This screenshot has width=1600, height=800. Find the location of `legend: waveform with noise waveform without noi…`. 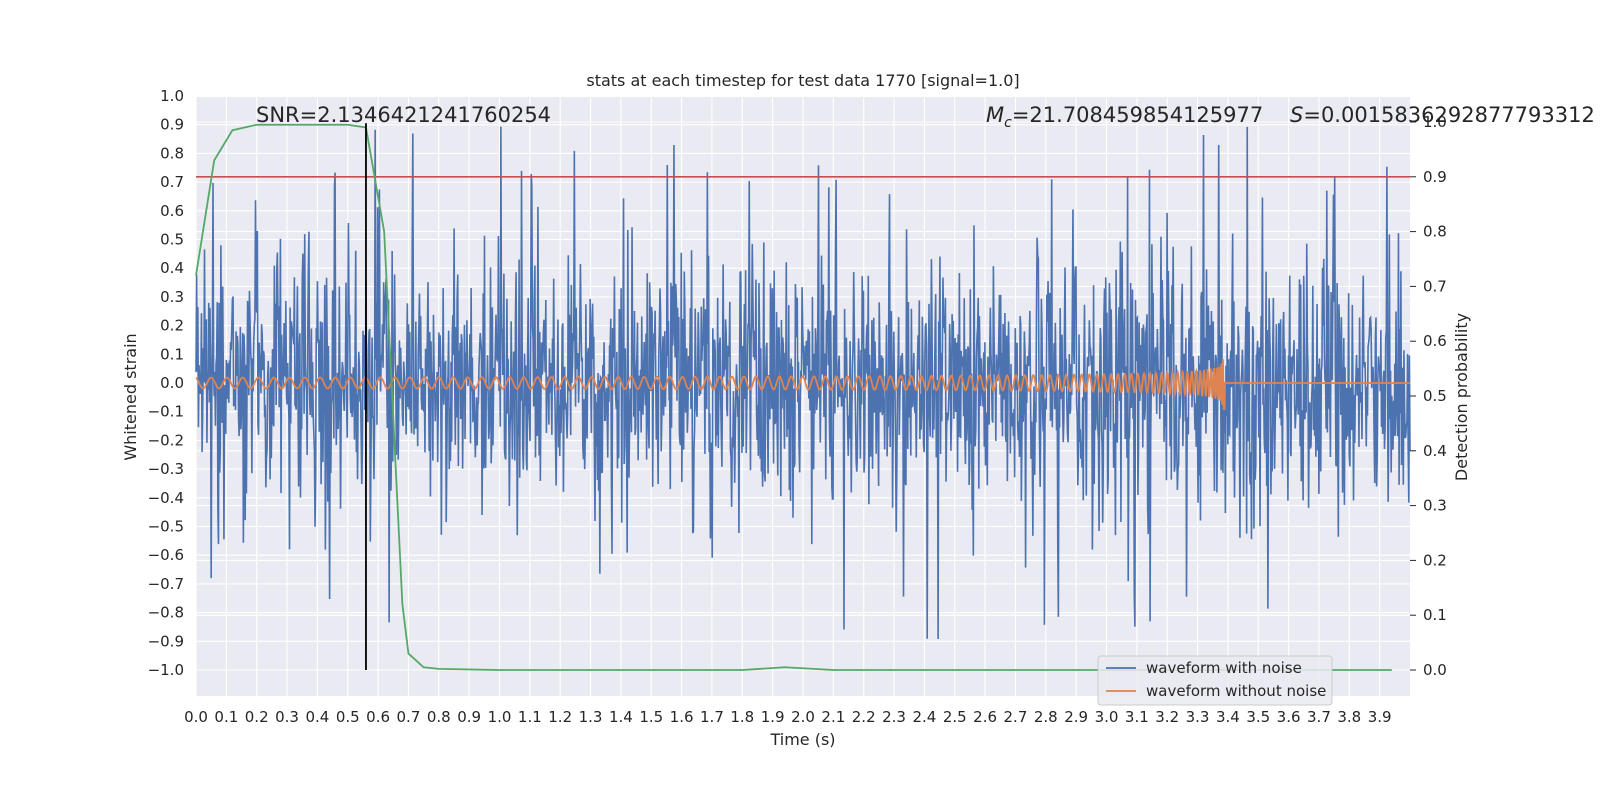

legend: waveform with noise waveform without noi… is located at coordinates (1215, 680).